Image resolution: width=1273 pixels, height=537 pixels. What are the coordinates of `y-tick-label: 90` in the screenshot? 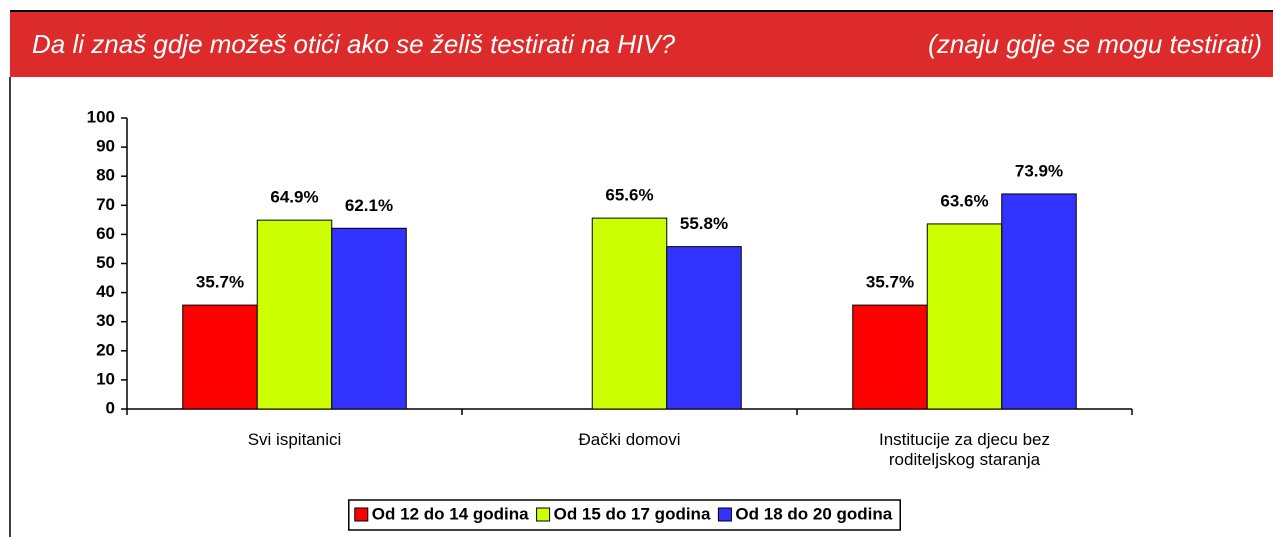 It's located at (105, 146).